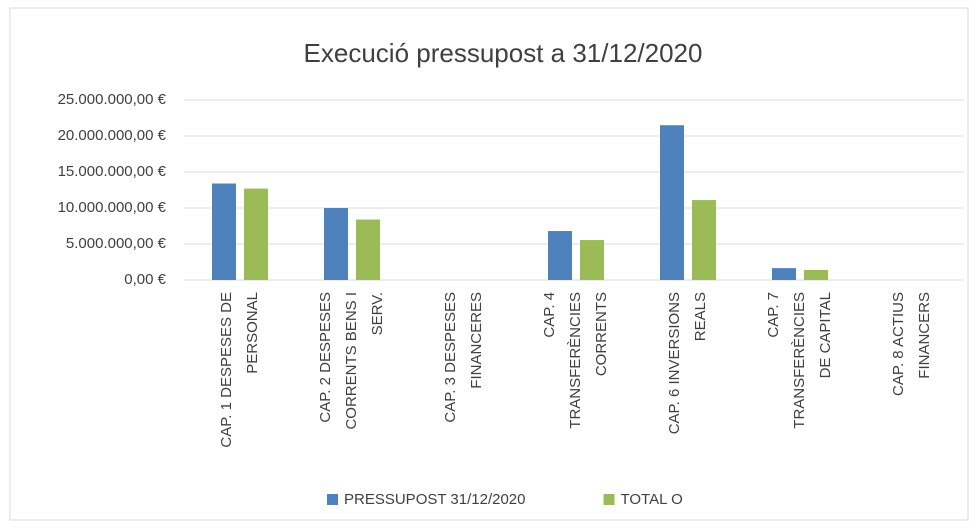 This screenshot has height=528, width=980. I want to click on x-tick-label: CAP. 3 DESPESES, so click(450, 357).